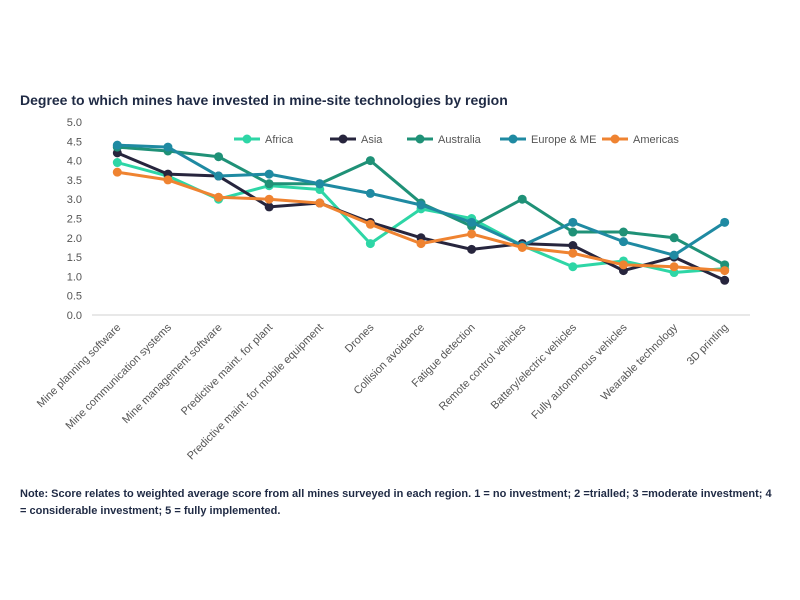  I want to click on y-tick-label: 4.5, so click(74, 142).